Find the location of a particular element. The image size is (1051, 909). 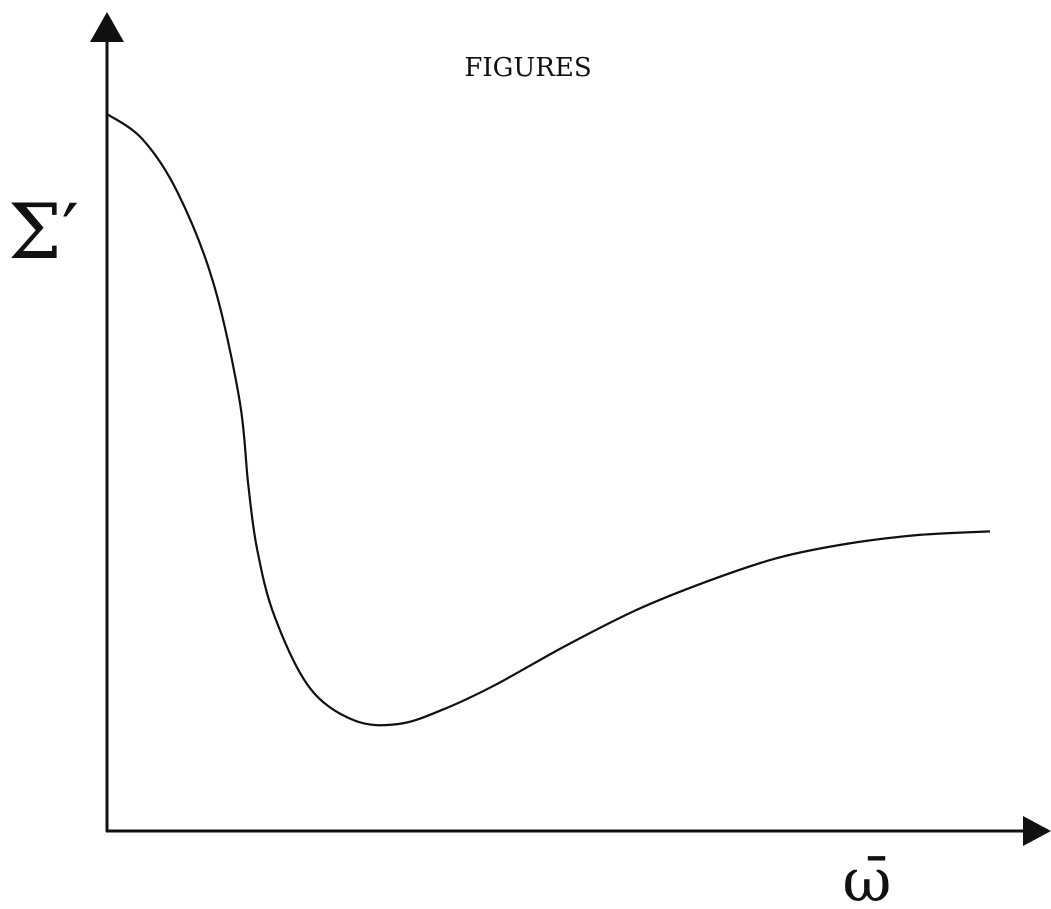

y-axis is located at coordinates (107, 422).